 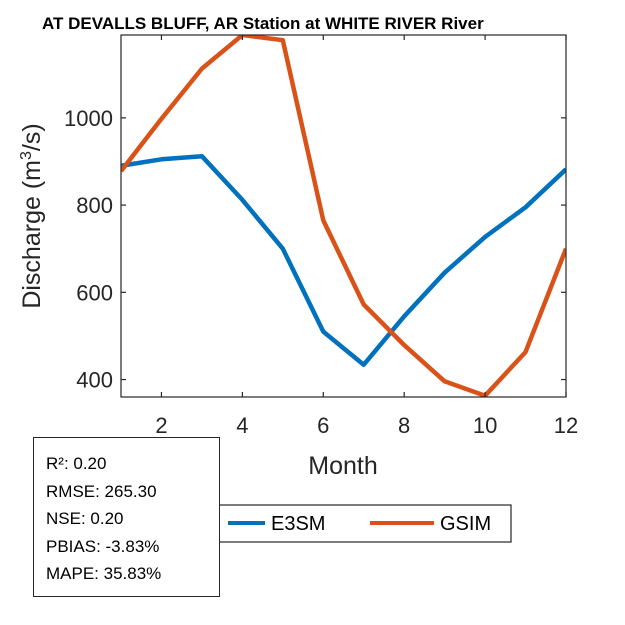 I want to click on y-axis-label: Discharge (m3/s), so click(x=32, y=215).